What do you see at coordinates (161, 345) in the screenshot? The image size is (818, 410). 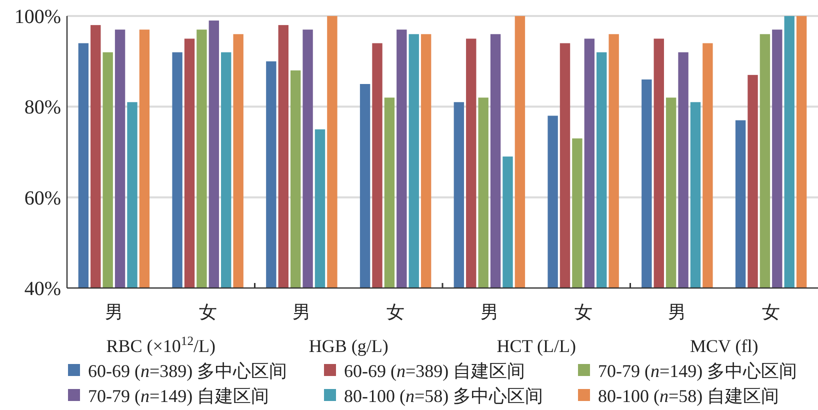 I see `text: RBC (×10$^{12}$/L)` at bounding box center [161, 345].